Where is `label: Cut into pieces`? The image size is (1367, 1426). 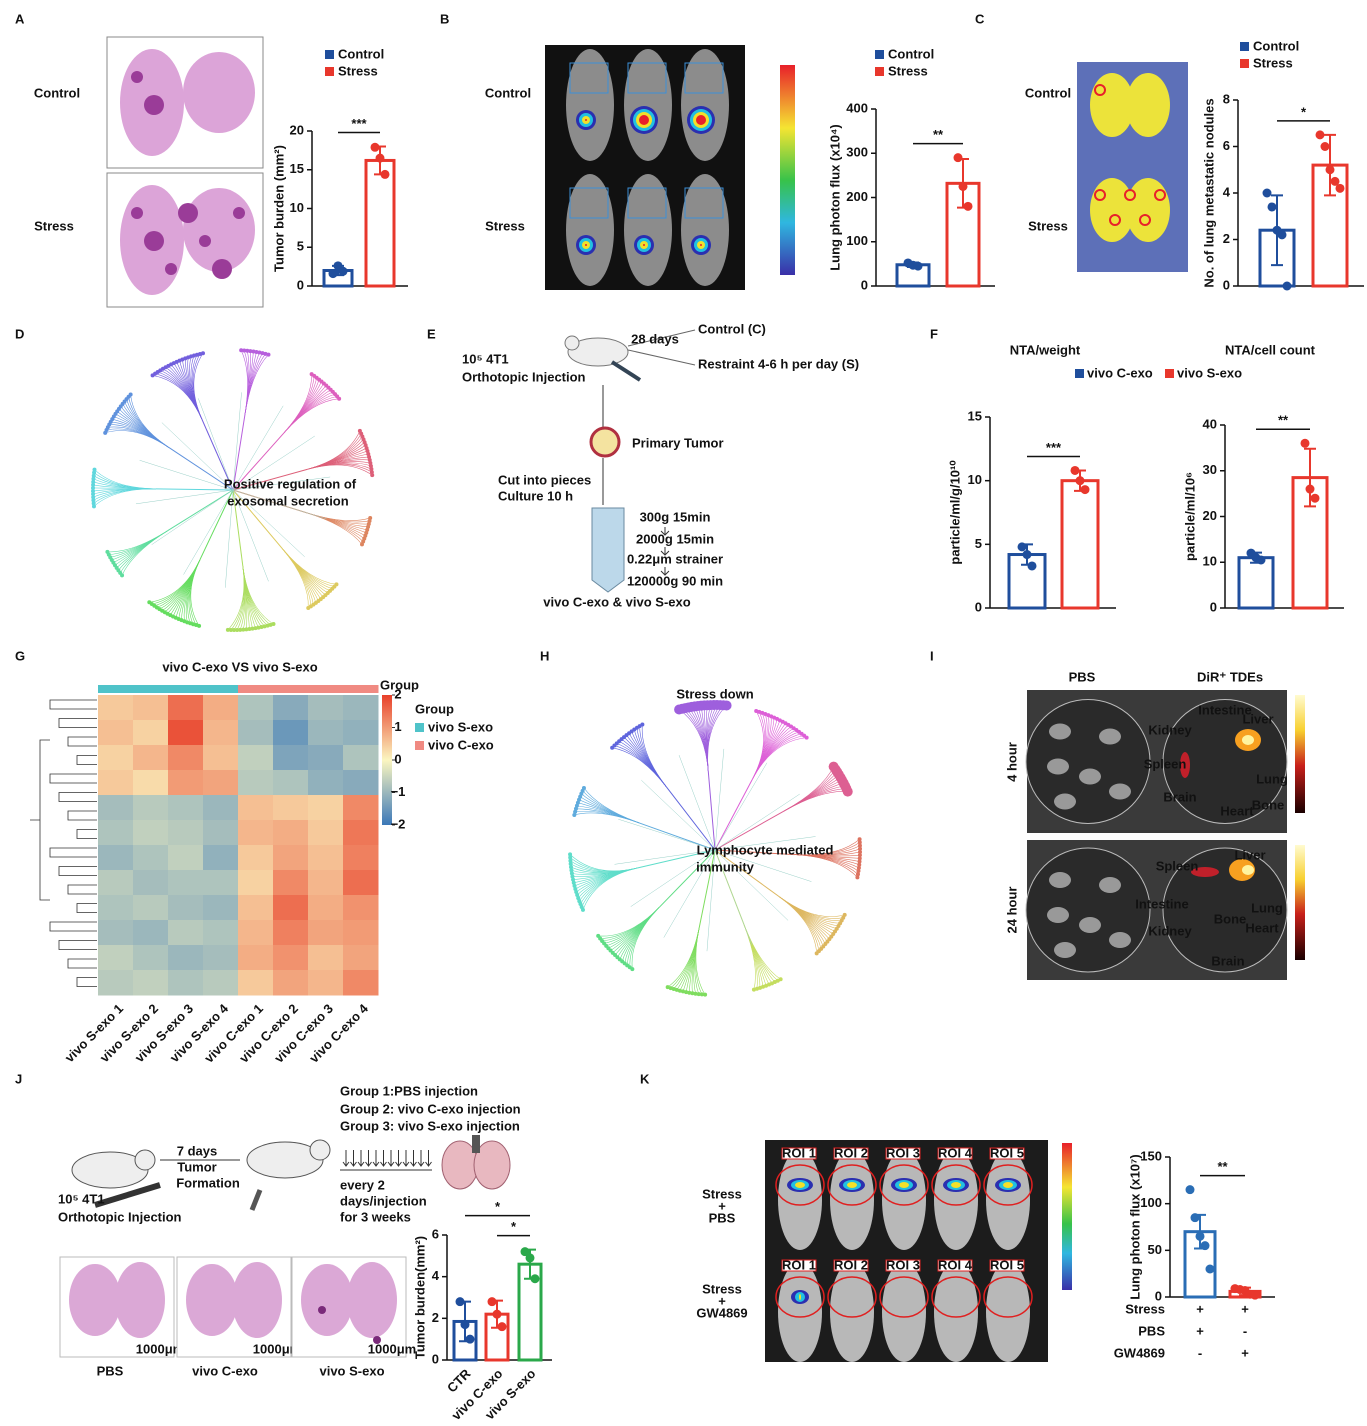
label: Cut into pieces is located at coordinates (544, 479).